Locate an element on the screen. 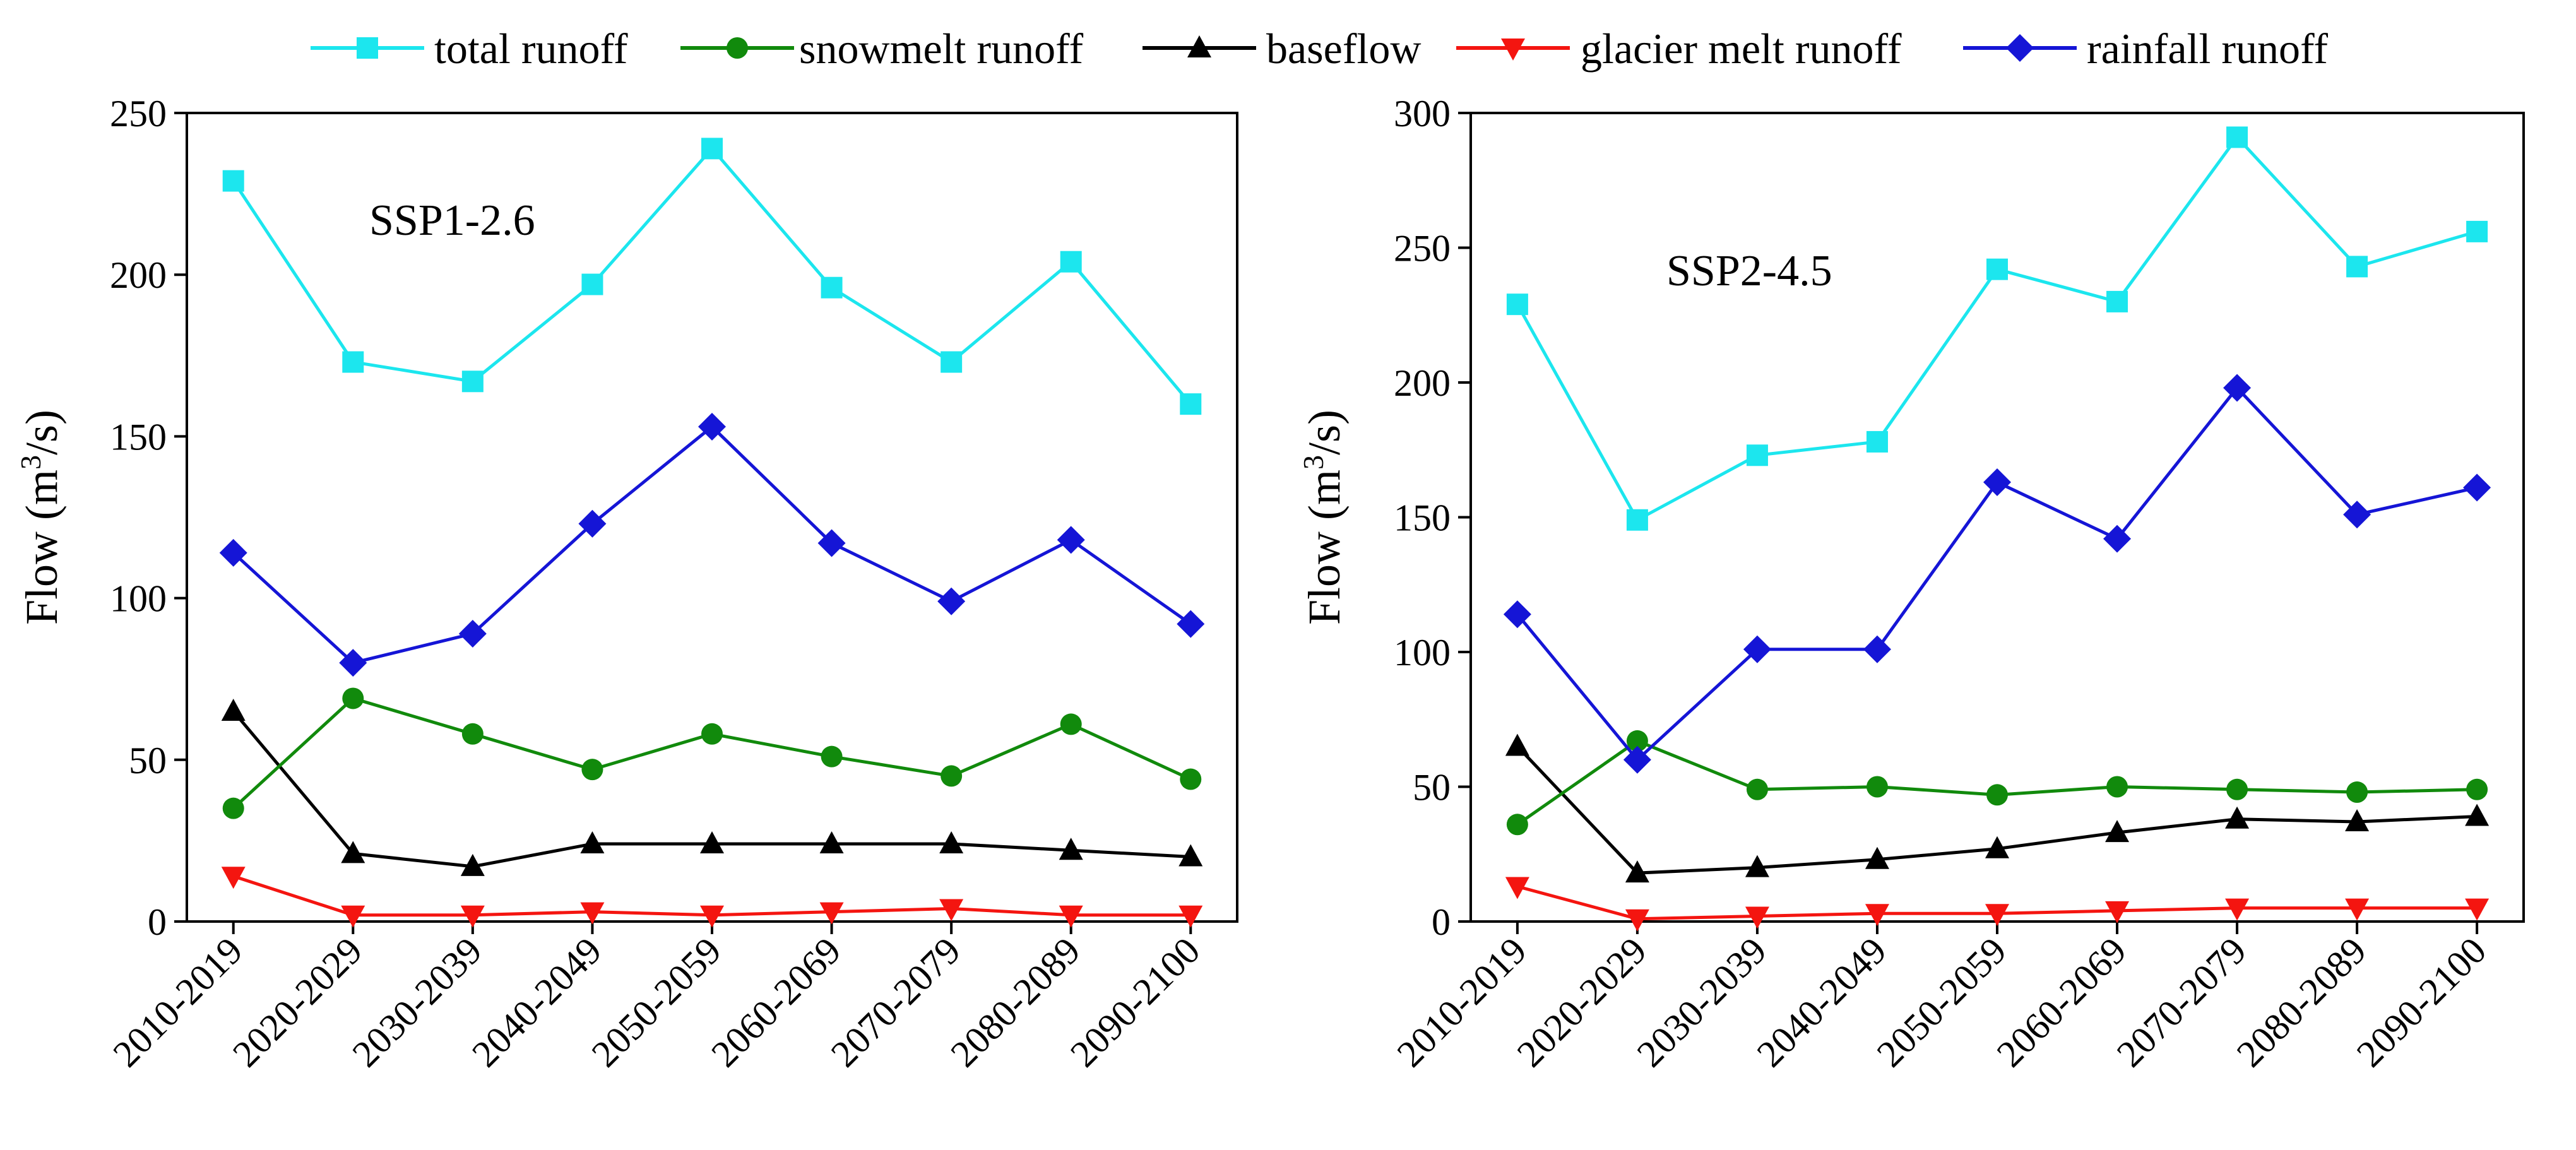  y-tick-label: 150 is located at coordinates (138, 437).